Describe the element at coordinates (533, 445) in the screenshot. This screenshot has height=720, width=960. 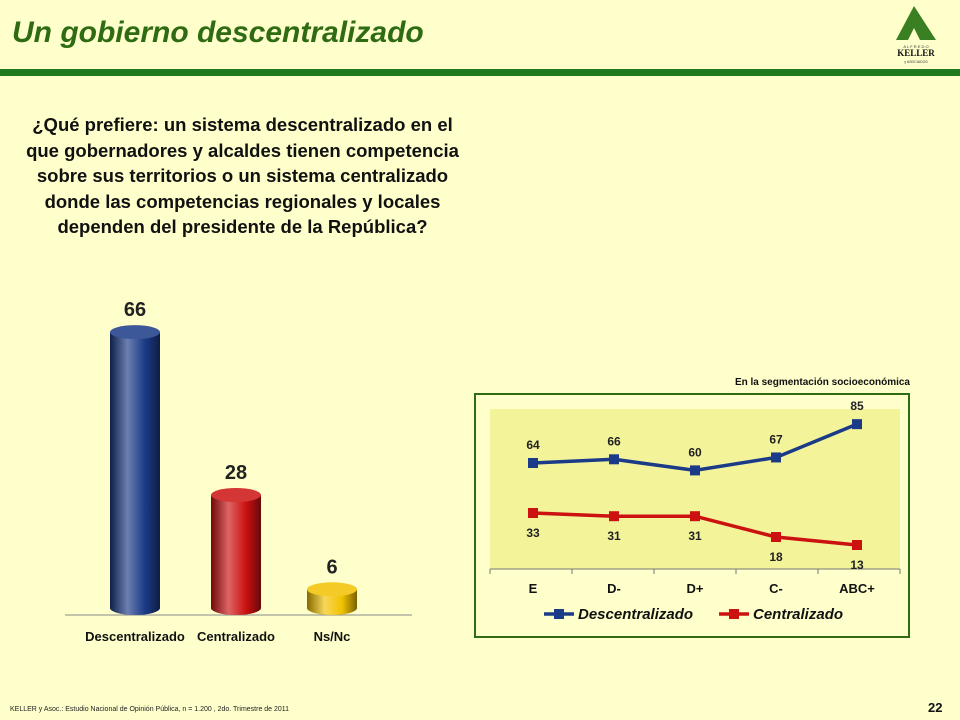
I see `line-data-label: 64` at that location.